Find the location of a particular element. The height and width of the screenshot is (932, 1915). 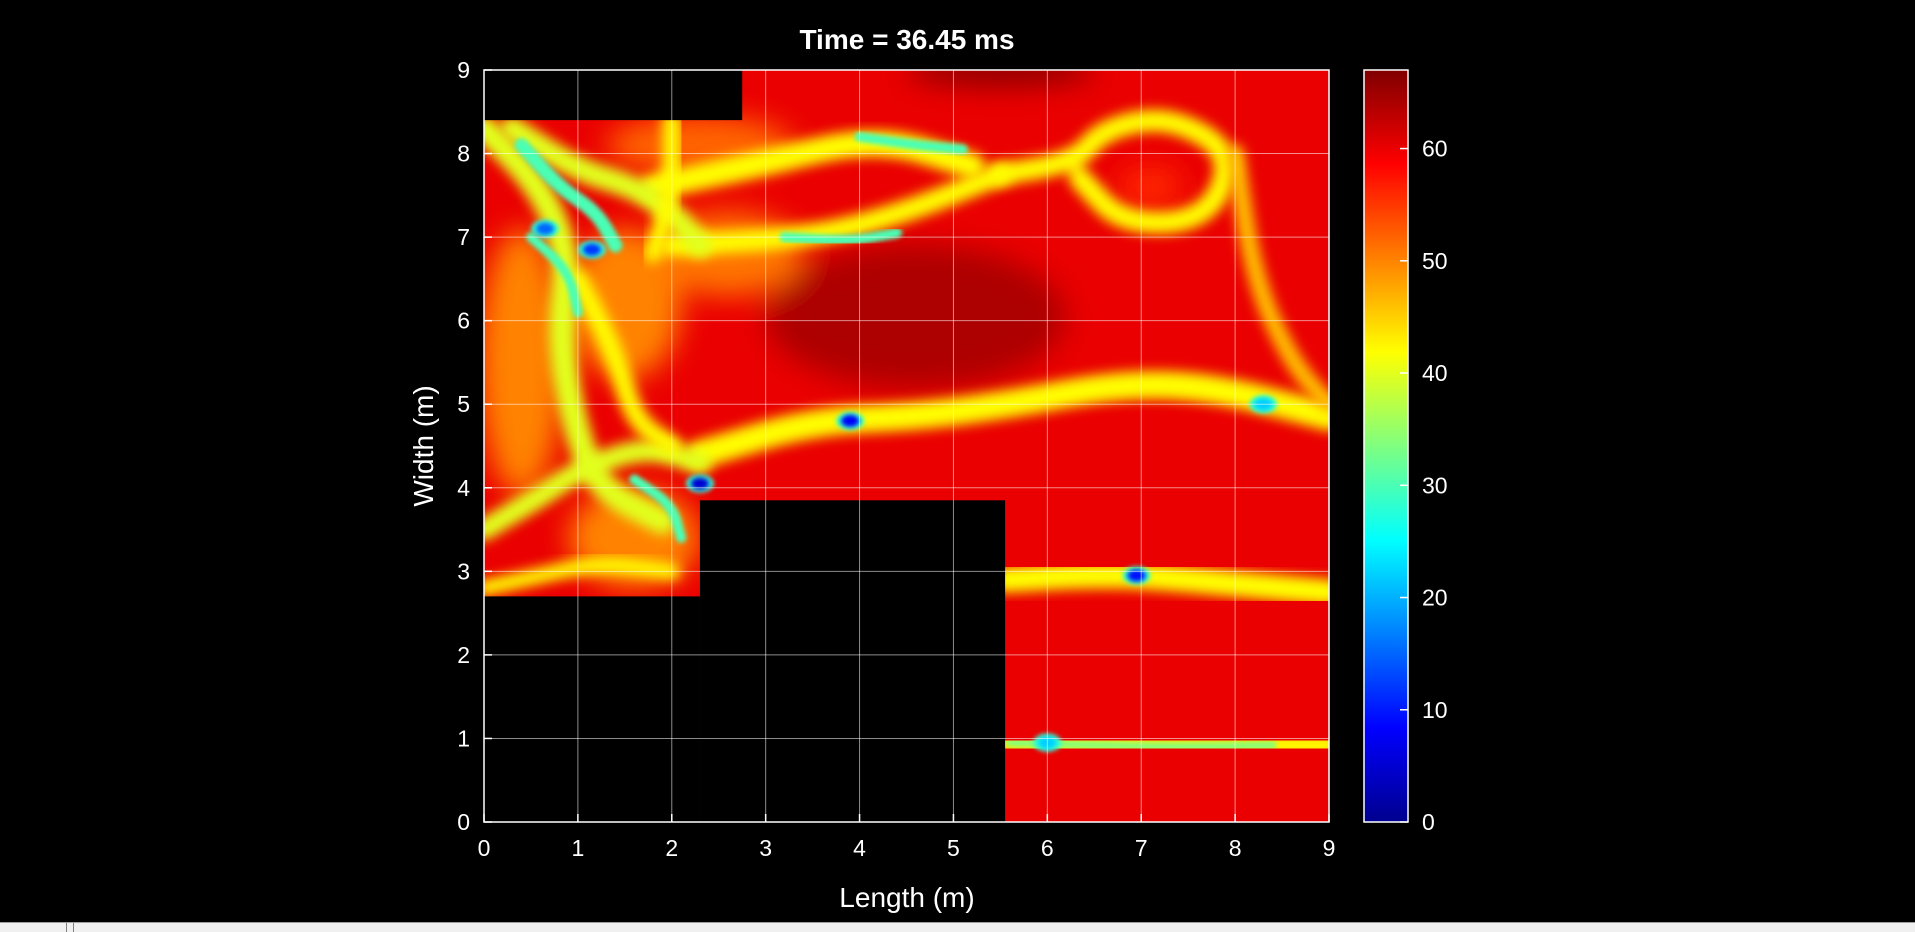

band-left-lower is located at coordinates (597, 490).